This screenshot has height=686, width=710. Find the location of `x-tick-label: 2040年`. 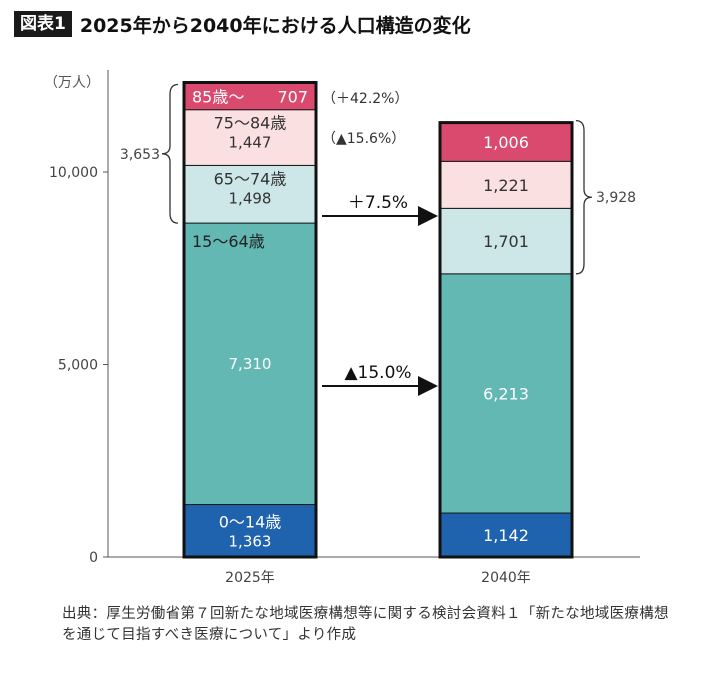

x-tick-label: 2040年 is located at coordinates (506, 578).